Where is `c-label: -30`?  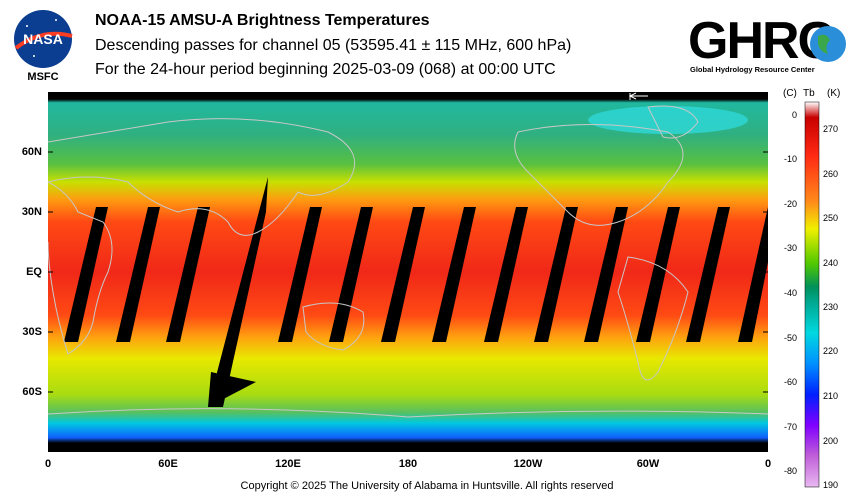
c-label: -30 is located at coordinates (790, 248).